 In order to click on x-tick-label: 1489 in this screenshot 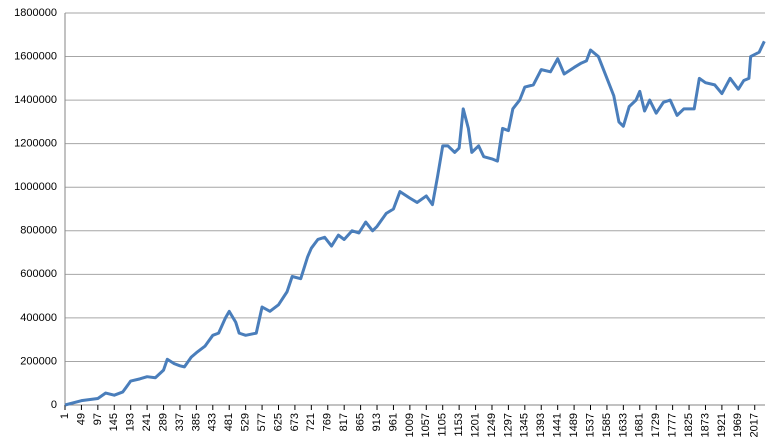, I will do `click(574, 425)`.